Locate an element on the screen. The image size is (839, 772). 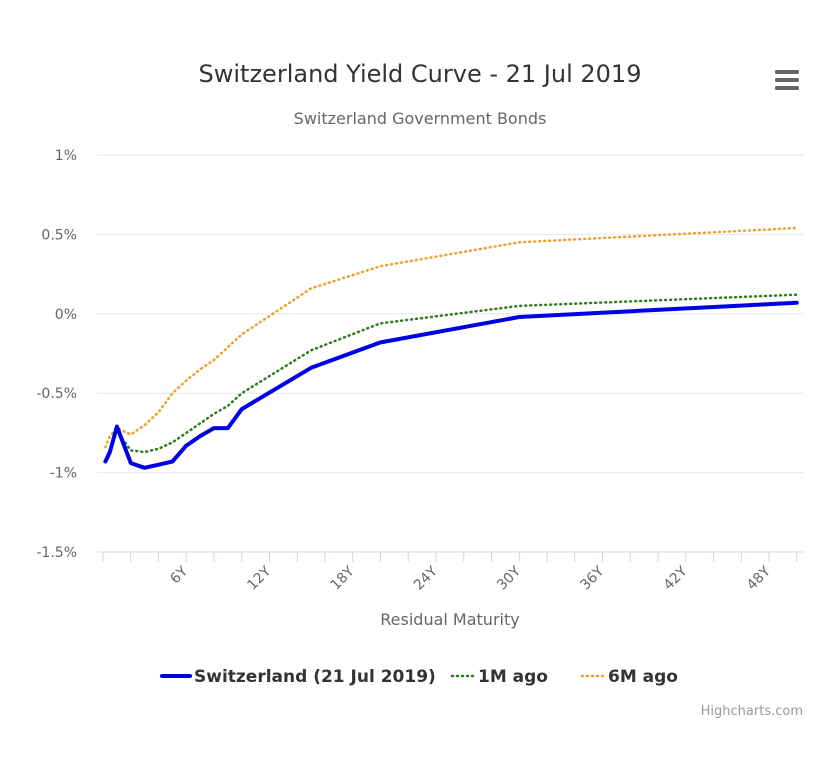
y-tick-label: 0% is located at coordinates (66, 315).